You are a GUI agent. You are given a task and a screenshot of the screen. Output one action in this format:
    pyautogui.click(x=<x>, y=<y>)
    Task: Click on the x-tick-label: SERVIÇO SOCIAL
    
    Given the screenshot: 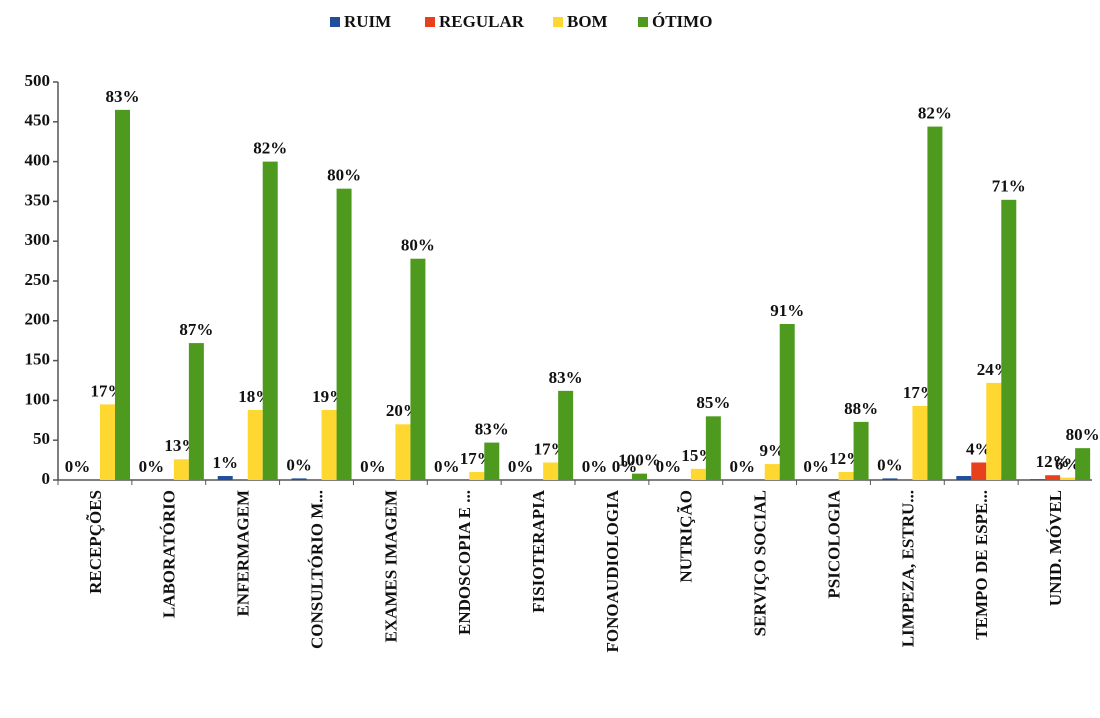 What is the action you would take?
    pyautogui.click(x=760, y=563)
    